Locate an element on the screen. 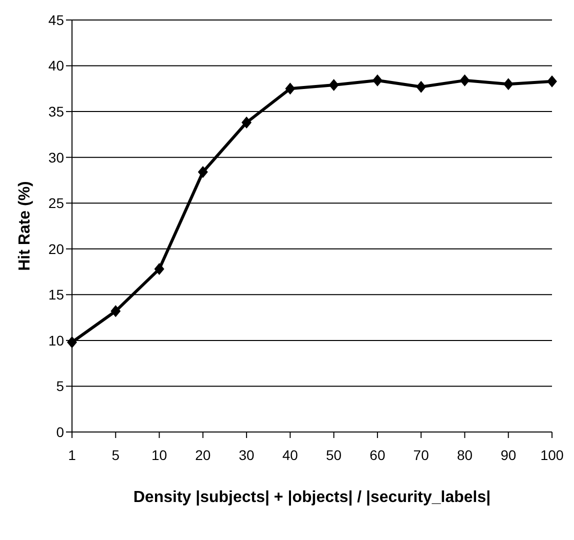 This screenshot has height=540, width=574. x-tick-label: 40 is located at coordinates (290, 454).